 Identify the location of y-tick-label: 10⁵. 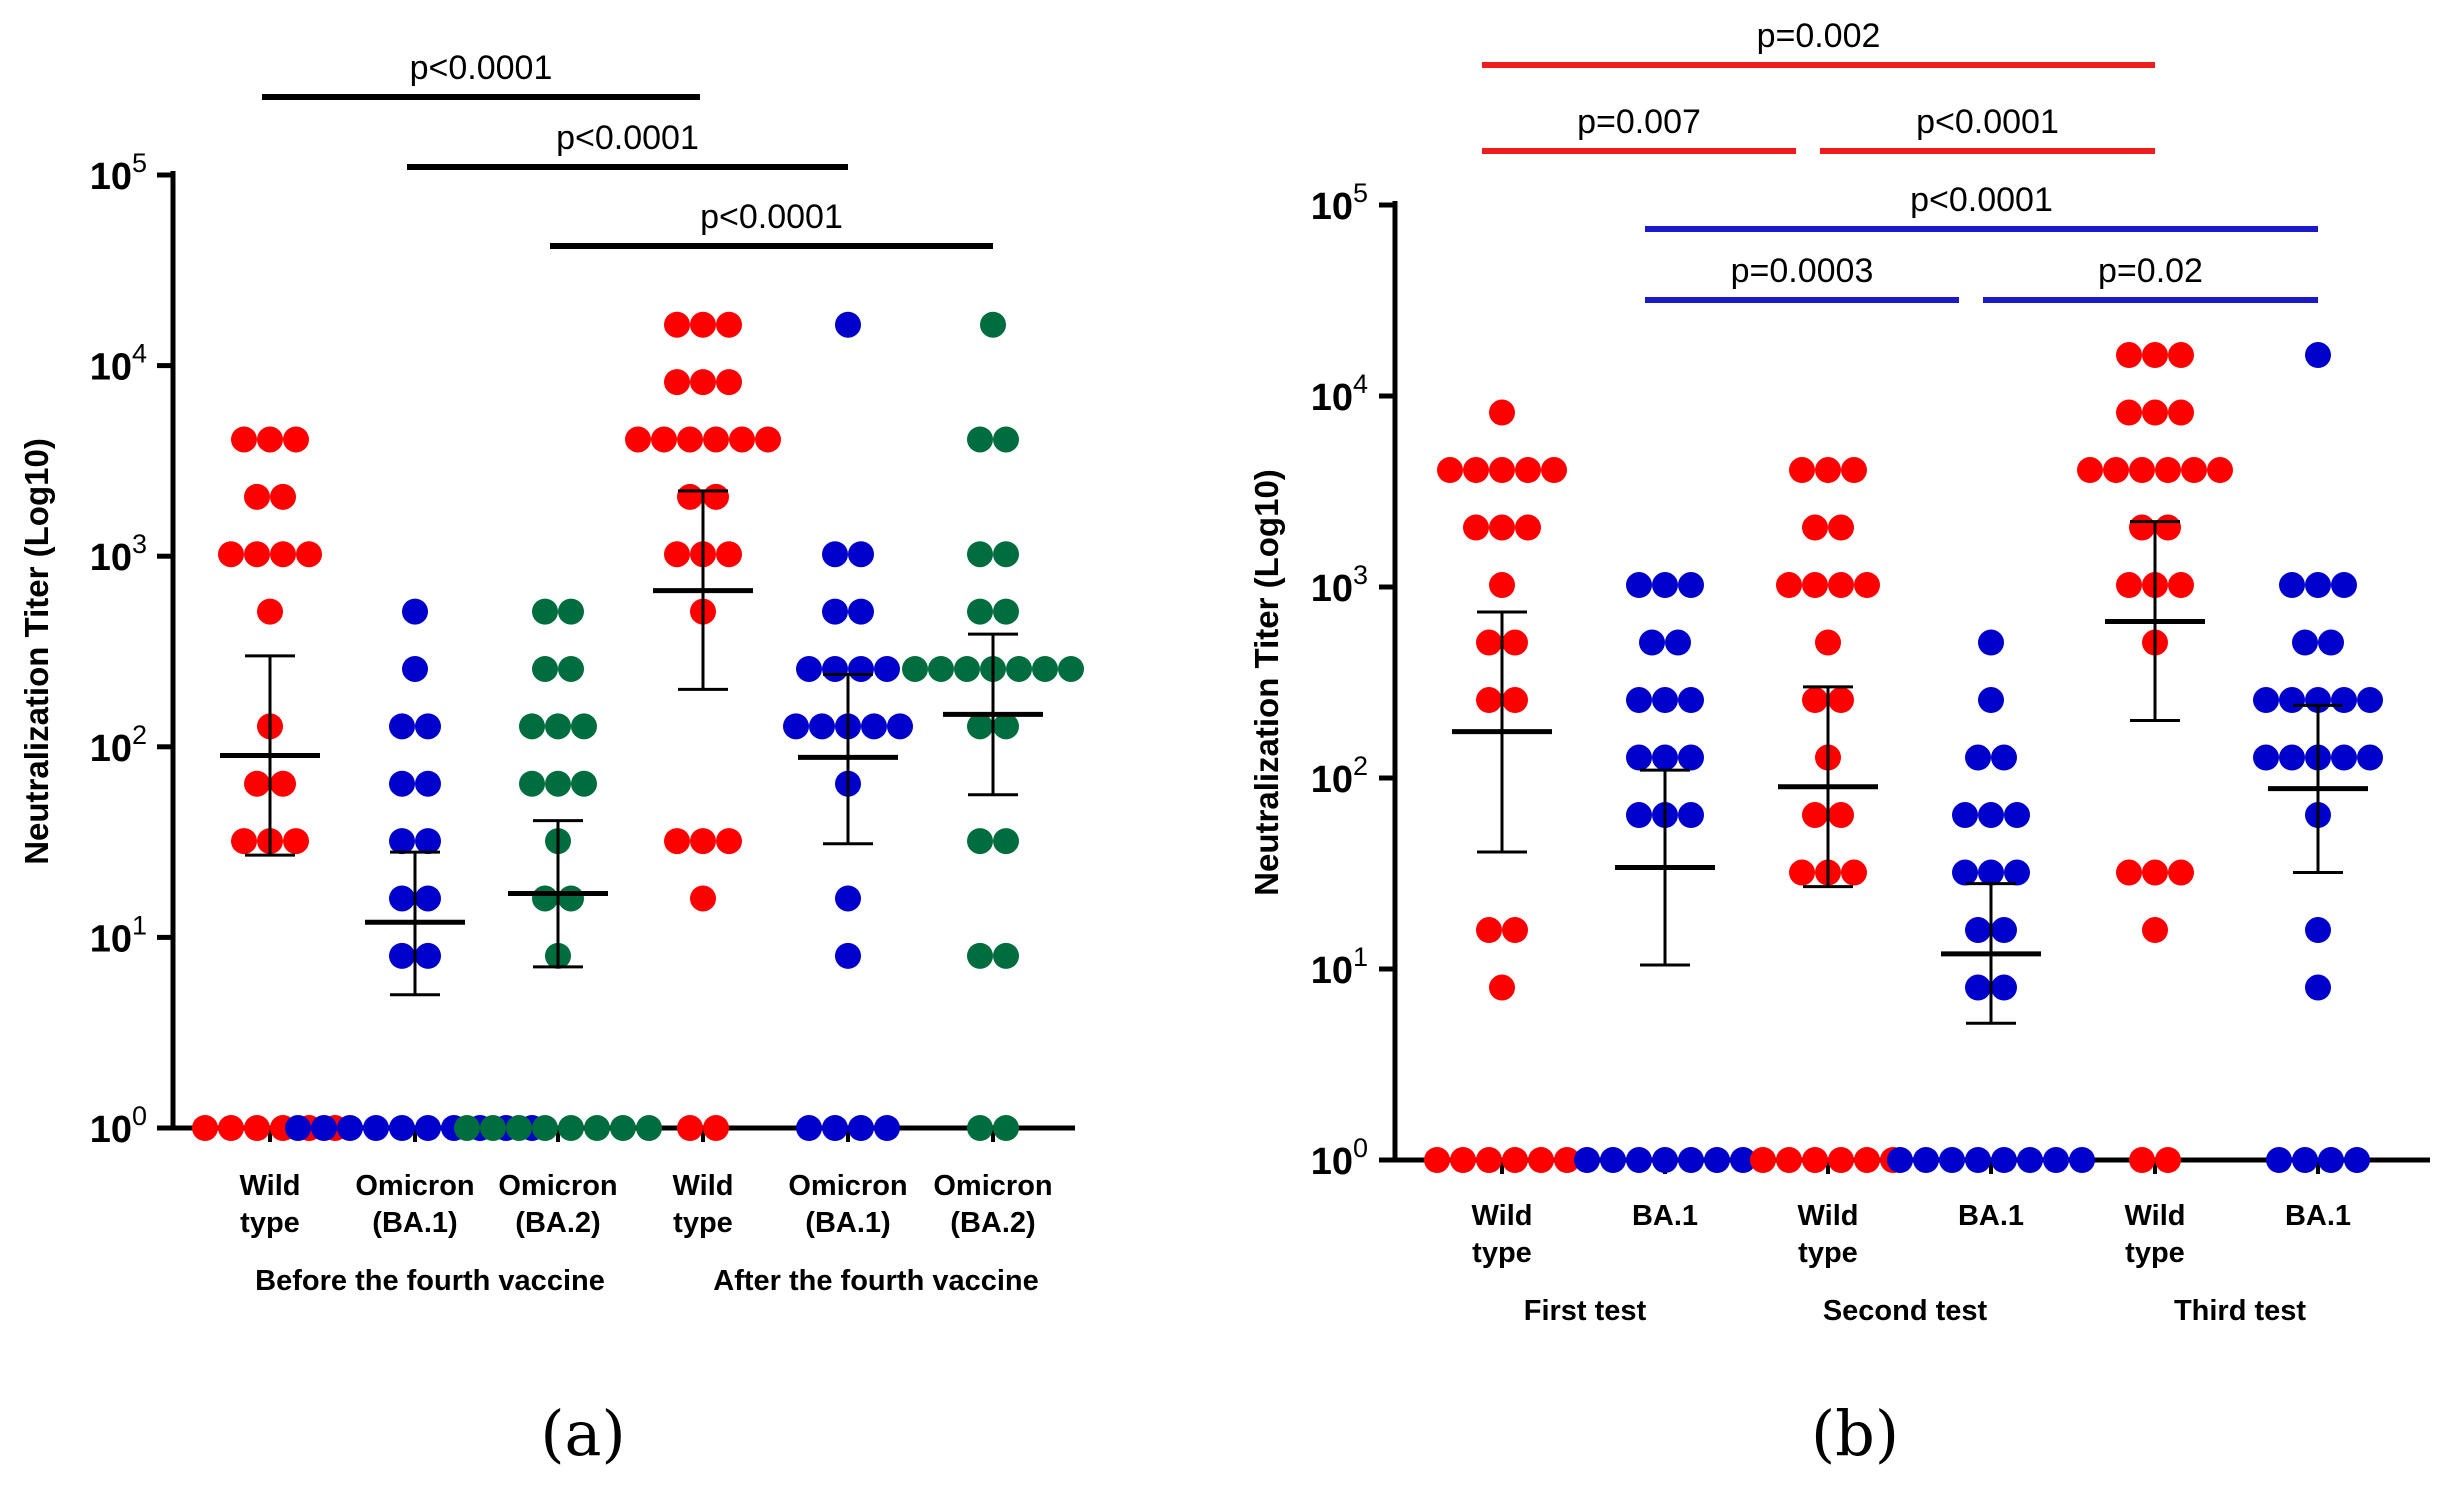
(1339, 203).